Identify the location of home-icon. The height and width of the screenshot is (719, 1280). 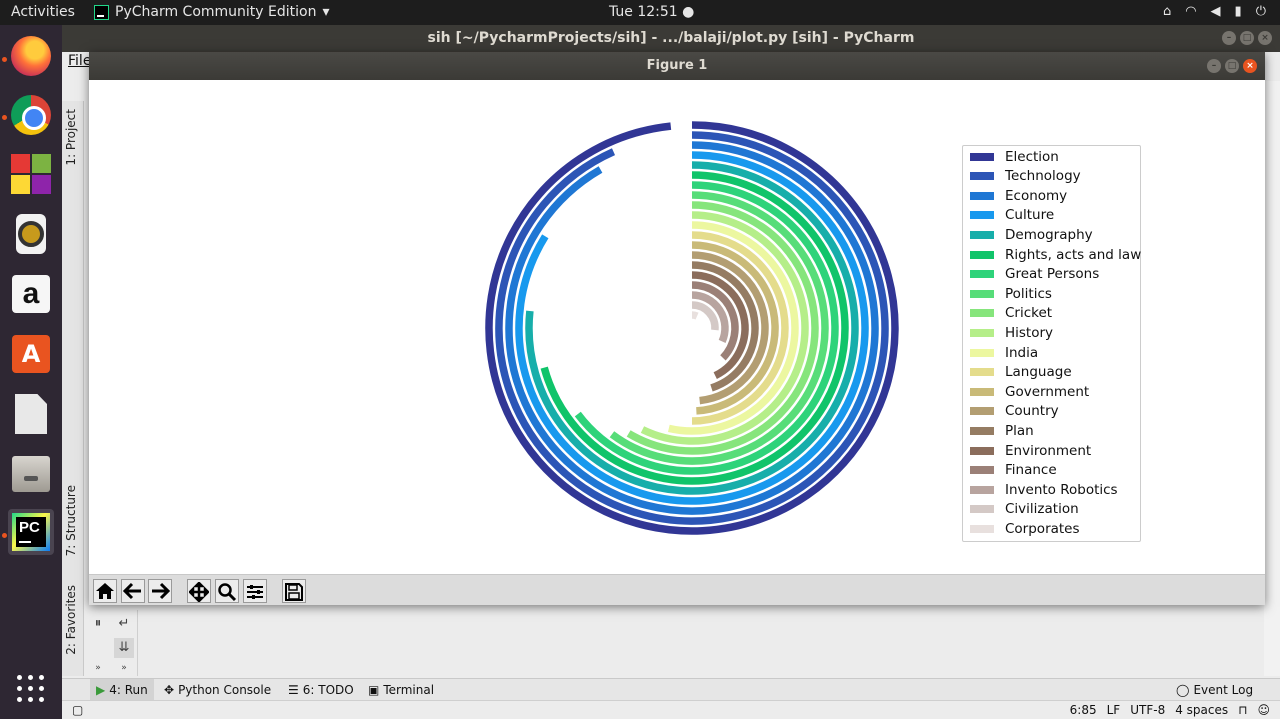
(105, 591).